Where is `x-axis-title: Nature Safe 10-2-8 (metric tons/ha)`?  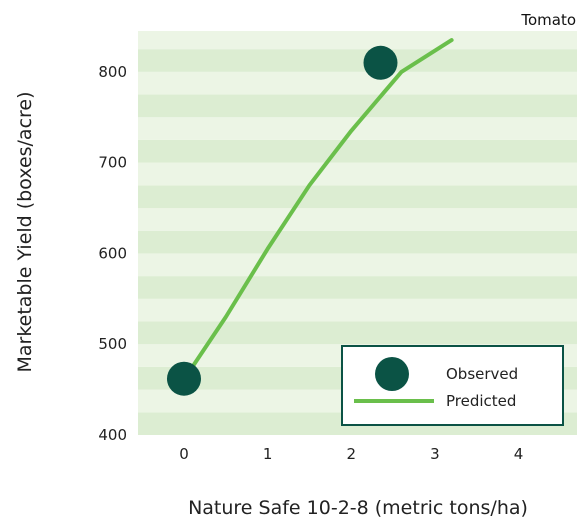 x-axis-title: Nature Safe 10-2-8 (metric tons/ha) is located at coordinates (358, 508).